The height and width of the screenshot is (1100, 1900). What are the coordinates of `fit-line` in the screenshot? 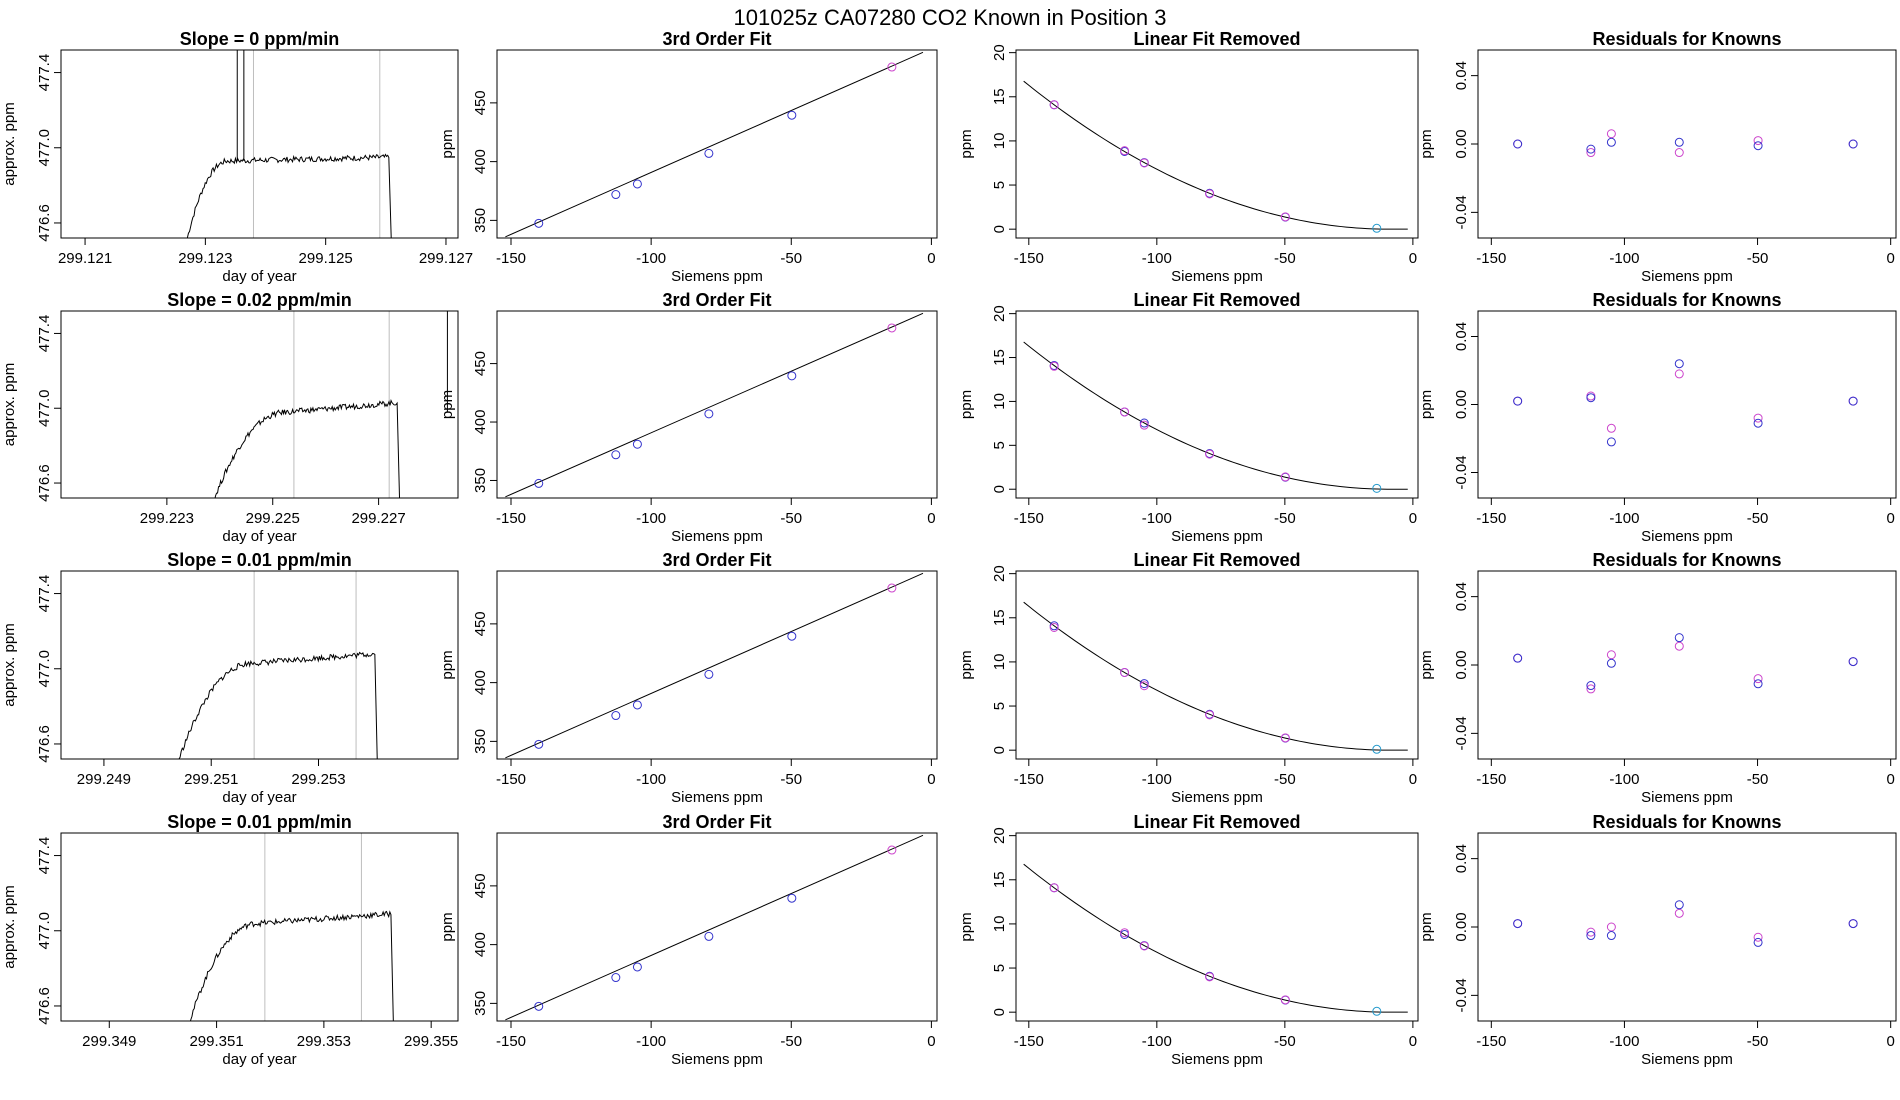 It's located at (714, 927).